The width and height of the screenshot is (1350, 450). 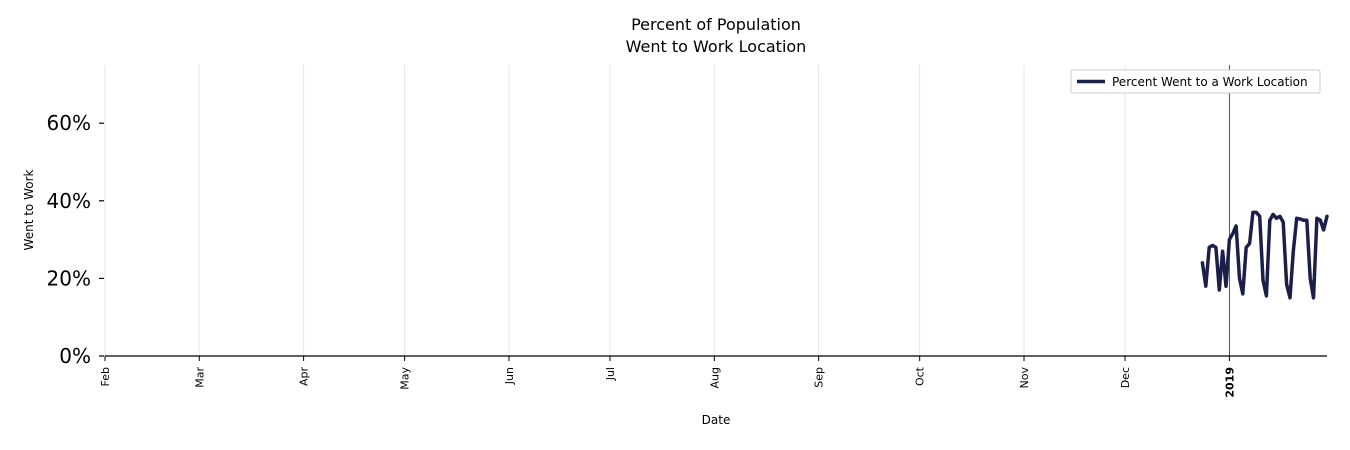 What do you see at coordinates (716, 24) in the screenshot?
I see `chart-title-line-1: Percent of Population` at bounding box center [716, 24].